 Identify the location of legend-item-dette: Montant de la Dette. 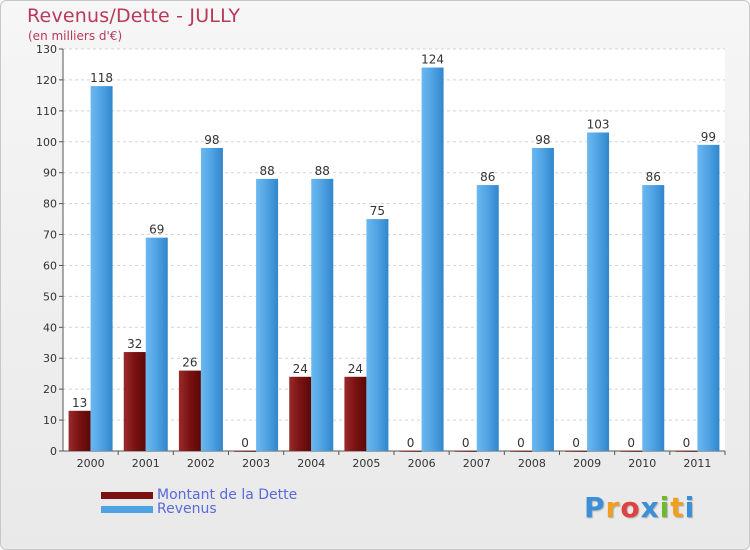
(199, 495).